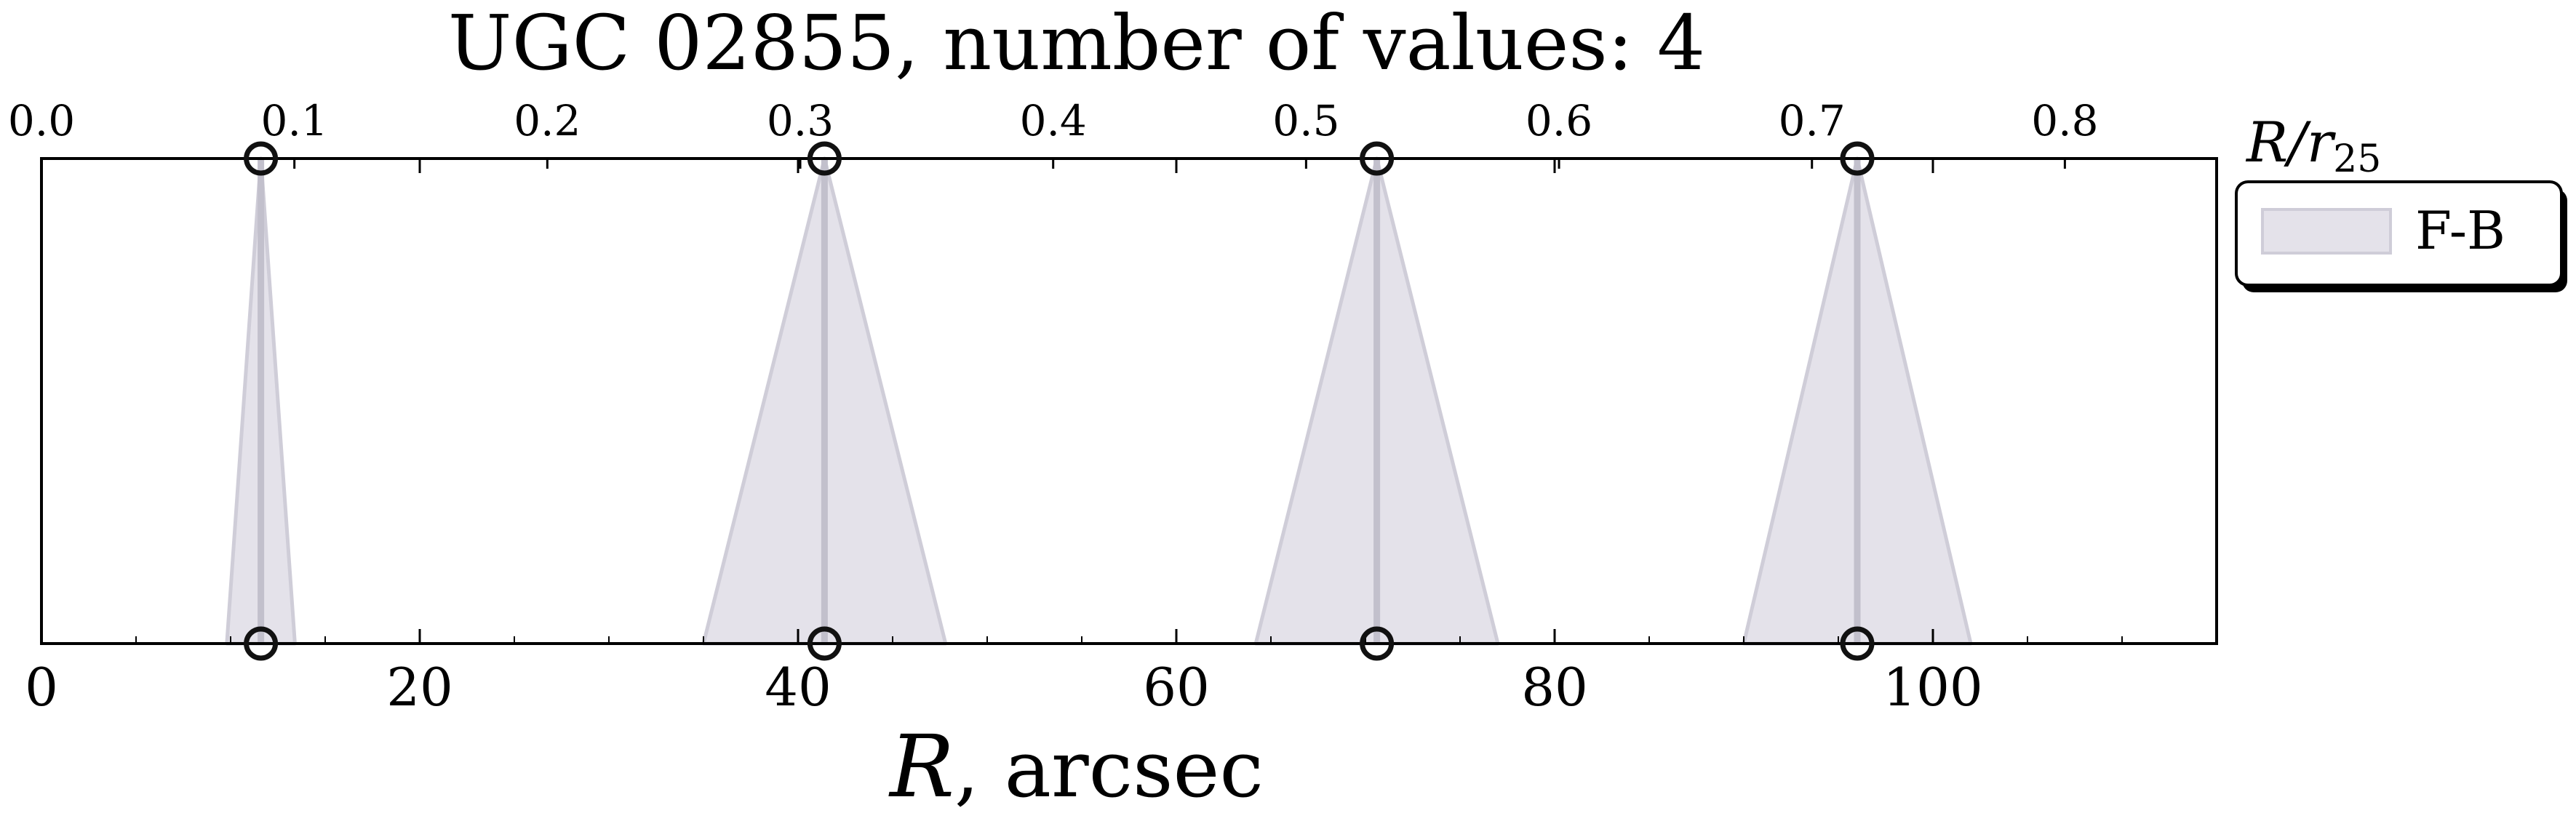 The image size is (2576, 829). What do you see at coordinates (41, 688) in the screenshot?
I see `x-bottom-tick-label: 0` at bounding box center [41, 688].